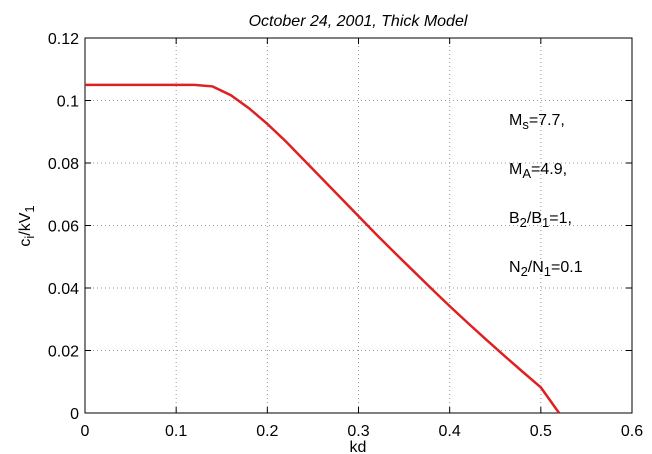 This screenshot has width=652, height=454. I want to click on text-part: B, so click(514, 218).